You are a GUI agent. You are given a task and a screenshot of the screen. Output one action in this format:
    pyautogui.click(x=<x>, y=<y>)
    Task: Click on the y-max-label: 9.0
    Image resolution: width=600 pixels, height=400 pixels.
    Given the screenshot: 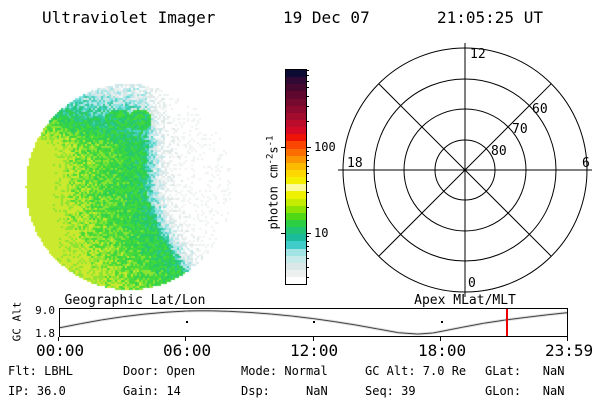 What is the action you would take?
    pyautogui.click(x=45, y=310)
    